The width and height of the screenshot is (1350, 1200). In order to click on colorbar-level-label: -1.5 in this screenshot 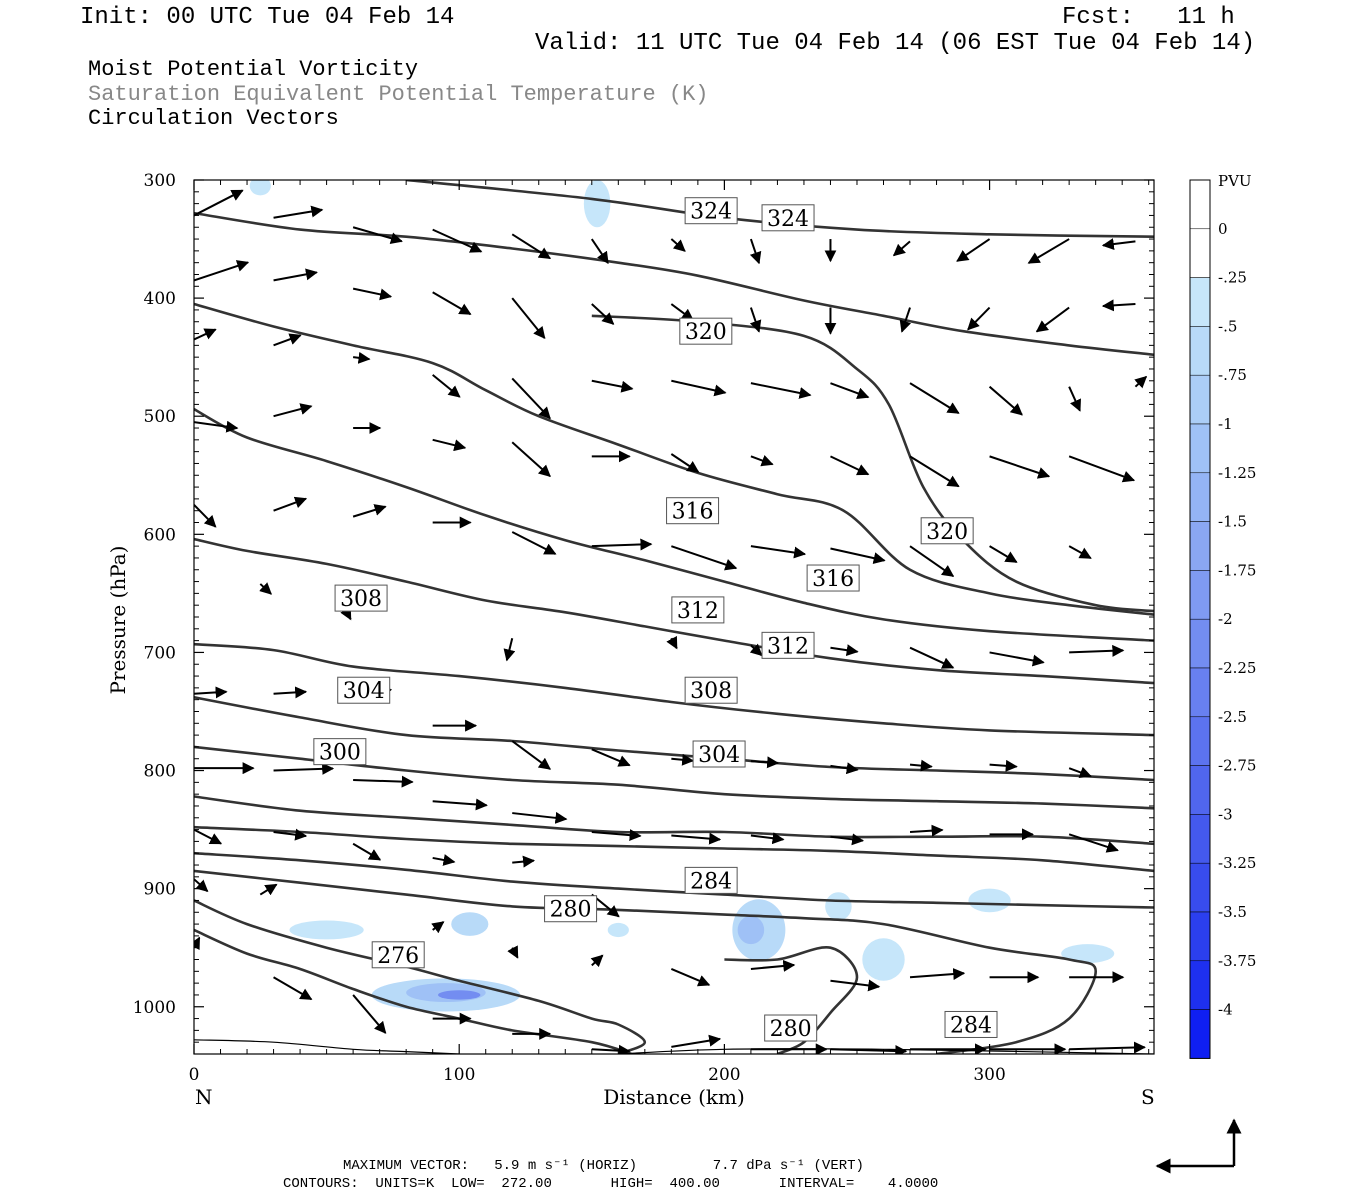, I will do `click(1232, 522)`.